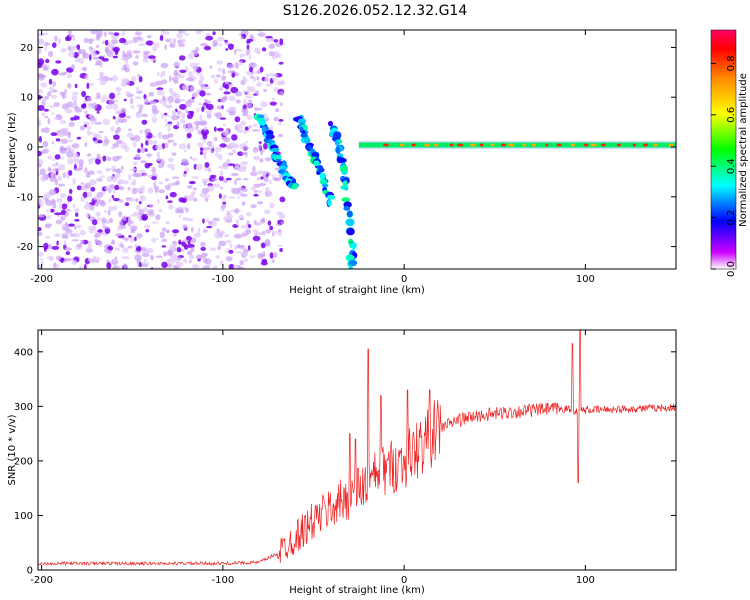 Image resolution: width=750 pixels, height=600 pixels. Describe the element at coordinates (23, 516) in the screenshot. I see `y-tick-label: 100` at that location.